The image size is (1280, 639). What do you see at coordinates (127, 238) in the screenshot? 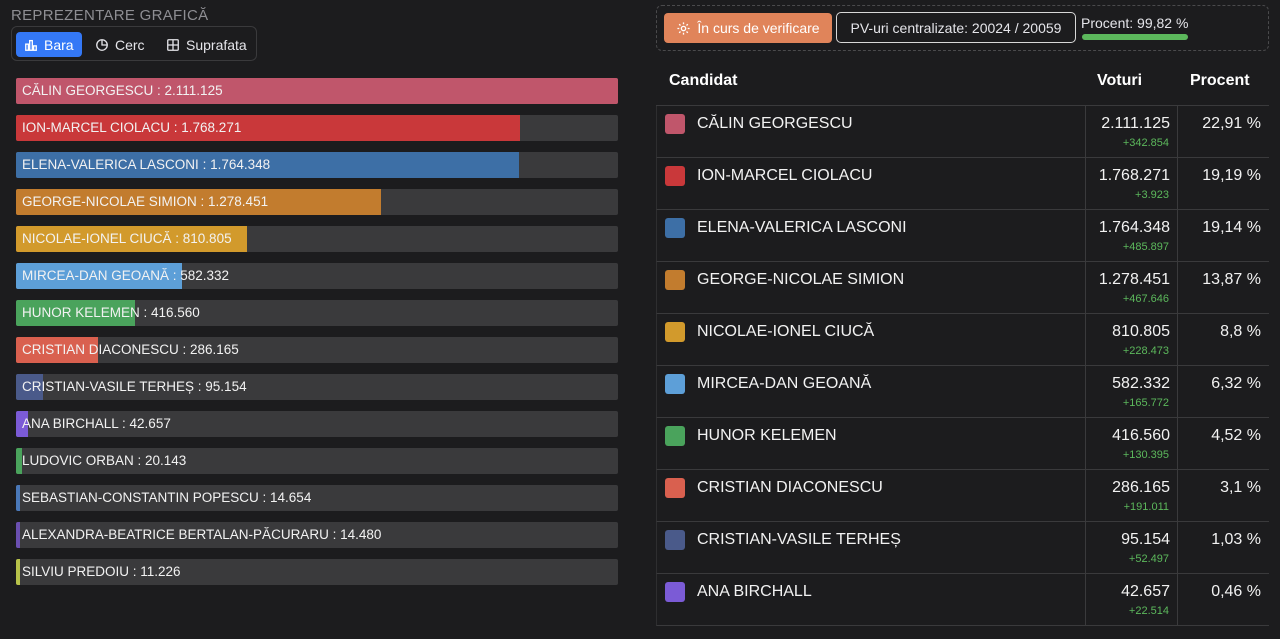
I see `bar-label: NICOLAE-IONEL CIUCĂ : 810.805` at bounding box center [127, 238].